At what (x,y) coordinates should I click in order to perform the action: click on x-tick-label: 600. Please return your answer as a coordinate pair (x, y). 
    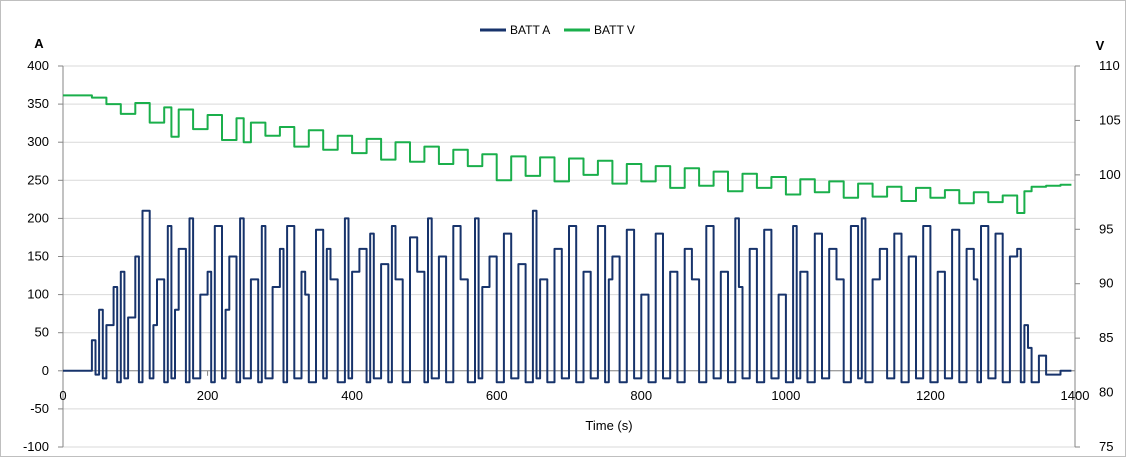
    Looking at the image, I should click on (497, 395).